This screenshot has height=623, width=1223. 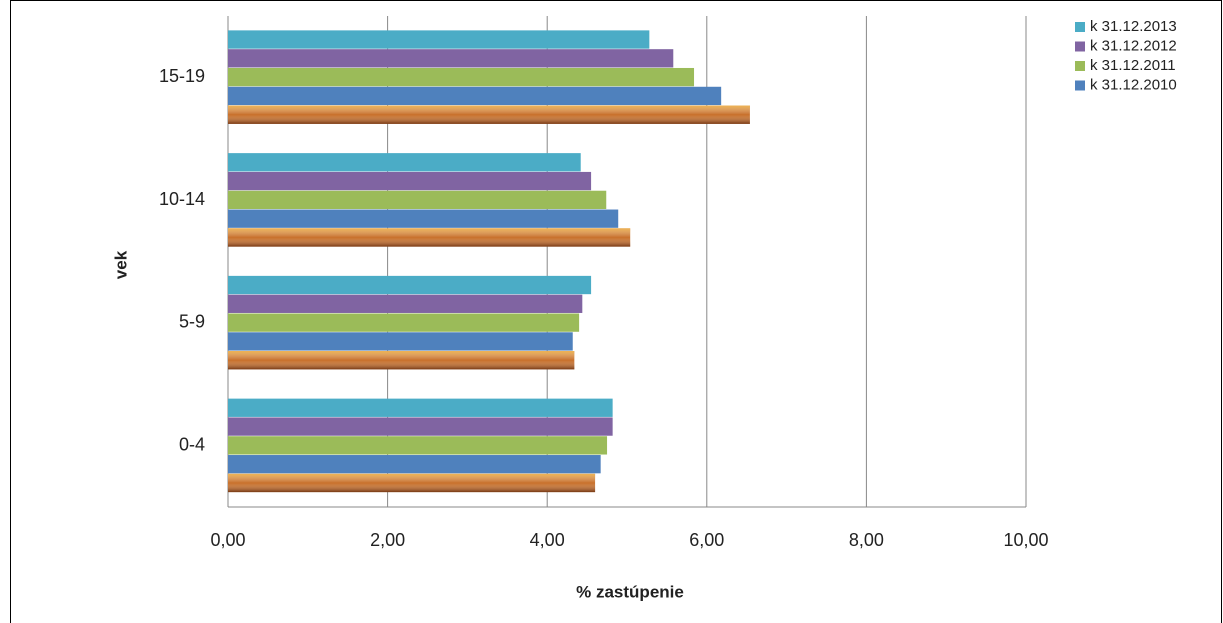 What do you see at coordinates (1133, 65) in the screenshot?
I see `legend-label: k 31.12.2011` at bounding box center [1133, 65].